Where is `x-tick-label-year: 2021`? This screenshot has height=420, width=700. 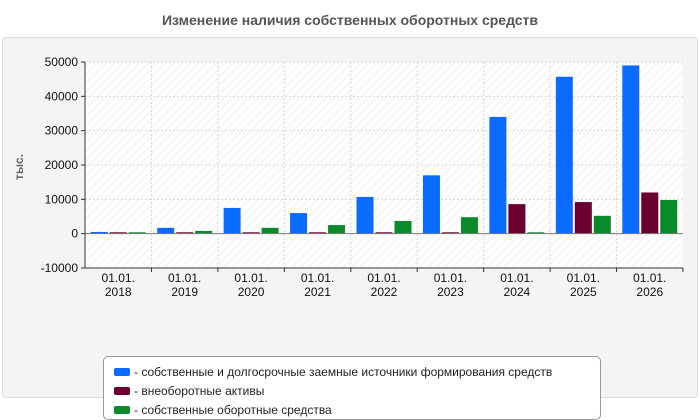 x-tick-label-year: 2021 is located at coordinates (317, 292).